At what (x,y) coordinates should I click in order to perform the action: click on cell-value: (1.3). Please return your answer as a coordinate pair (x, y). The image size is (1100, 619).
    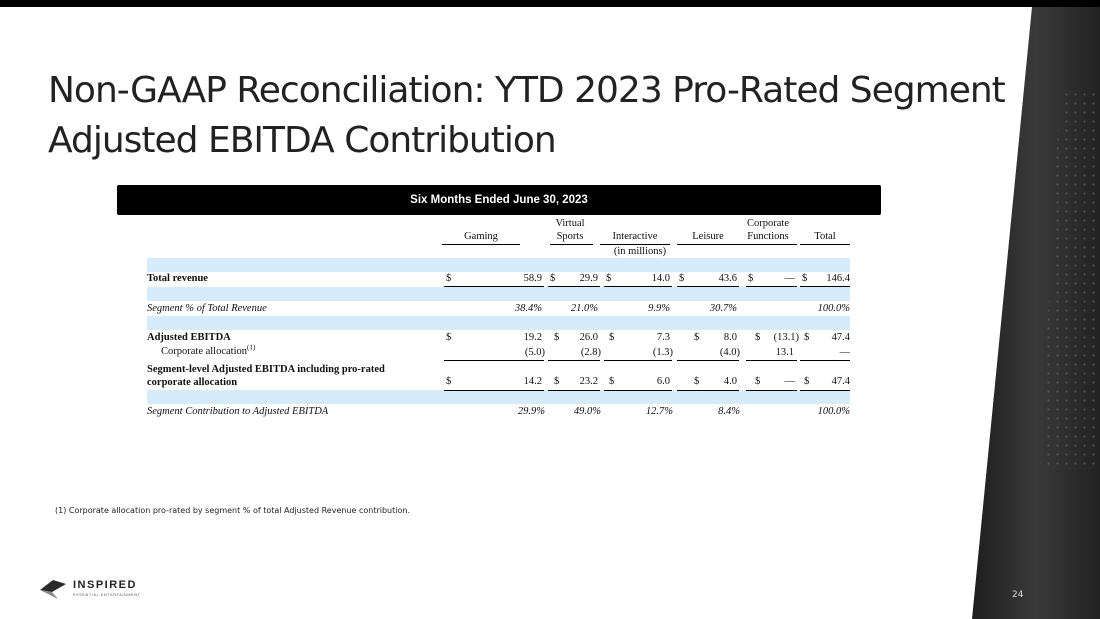
    Looking at the image, I should click on (662, 352).